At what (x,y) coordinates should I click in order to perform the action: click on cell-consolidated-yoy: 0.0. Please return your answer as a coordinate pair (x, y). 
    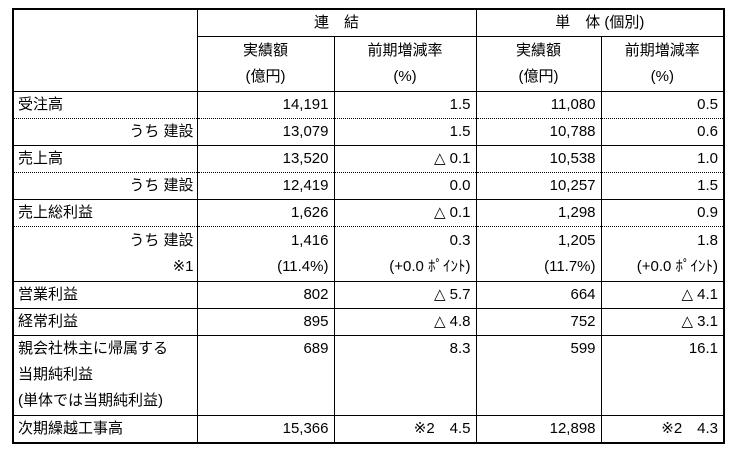
    Looking at the image, I should click on (405, 186).